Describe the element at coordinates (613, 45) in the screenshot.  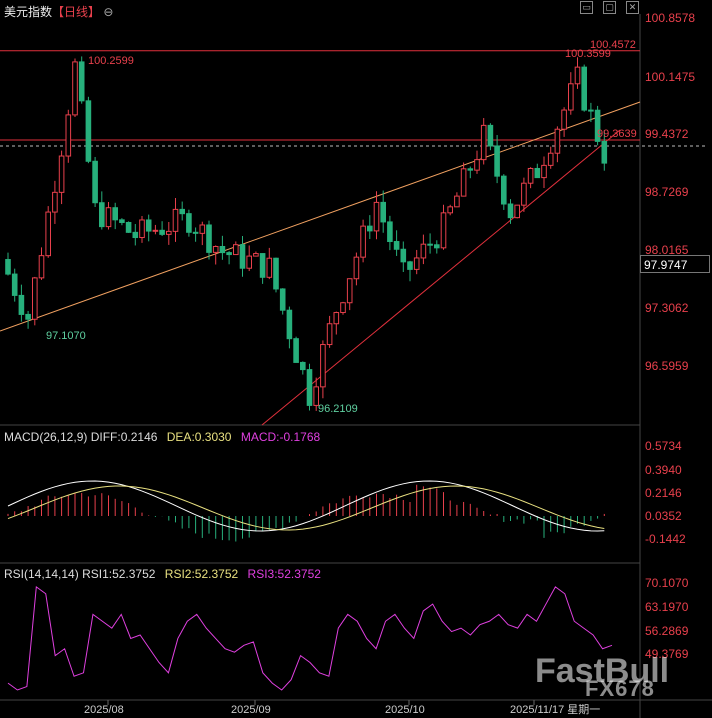
I see `annotation-line-value: 100.4572` at that location.